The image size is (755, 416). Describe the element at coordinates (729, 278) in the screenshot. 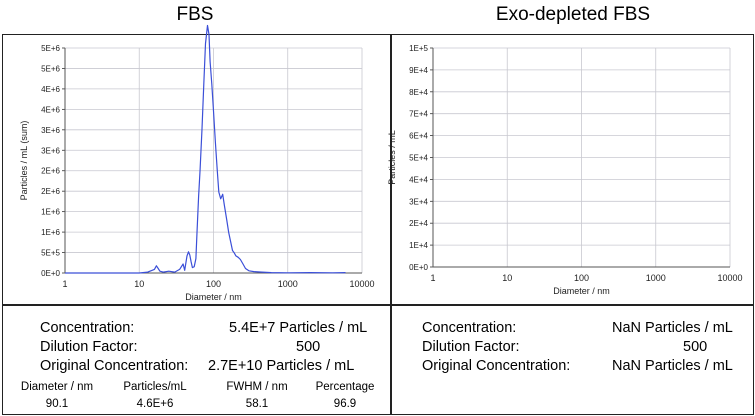

I see `exo-x-tick-label: 10000` at that location.